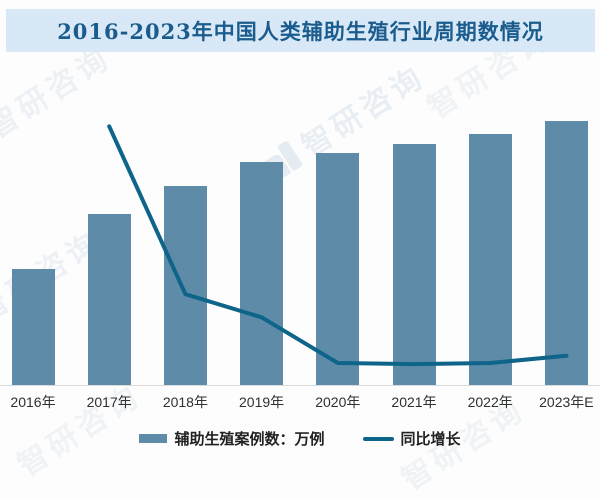 This screenshot has height=499, width=600. I want to click on x-axis-label: 2023年E, so click(566, 402).